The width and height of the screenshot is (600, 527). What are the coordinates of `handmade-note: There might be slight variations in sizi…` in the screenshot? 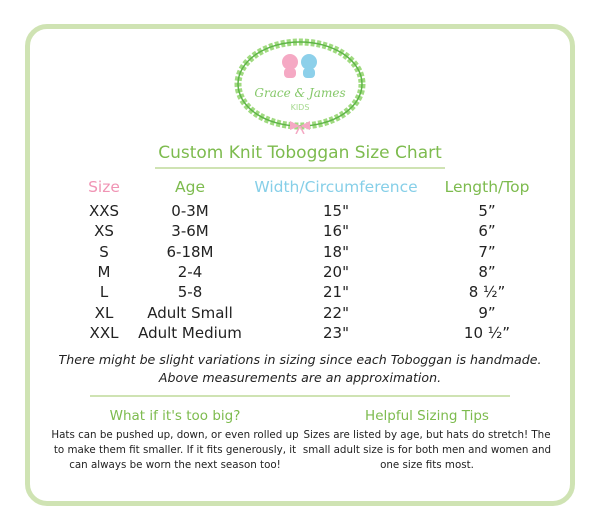 It's located at (300, 369).